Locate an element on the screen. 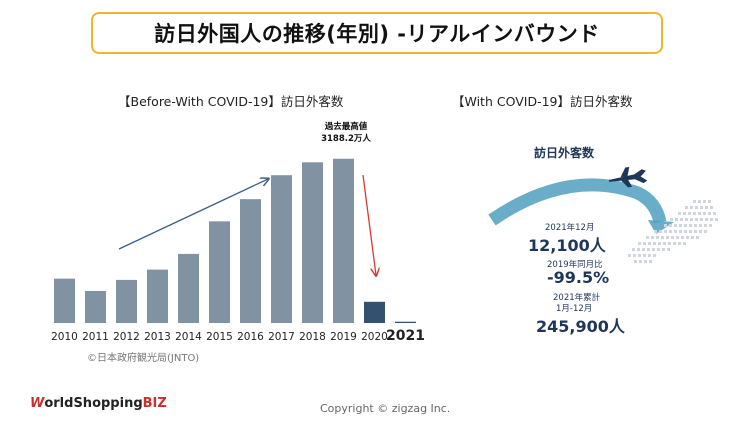  company-logo: WorldShoppingBIZ is located at coordinates (98, 403).